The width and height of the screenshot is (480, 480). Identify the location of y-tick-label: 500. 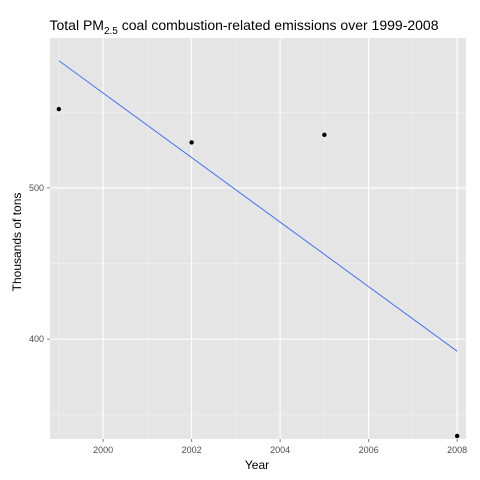
(36, 188).